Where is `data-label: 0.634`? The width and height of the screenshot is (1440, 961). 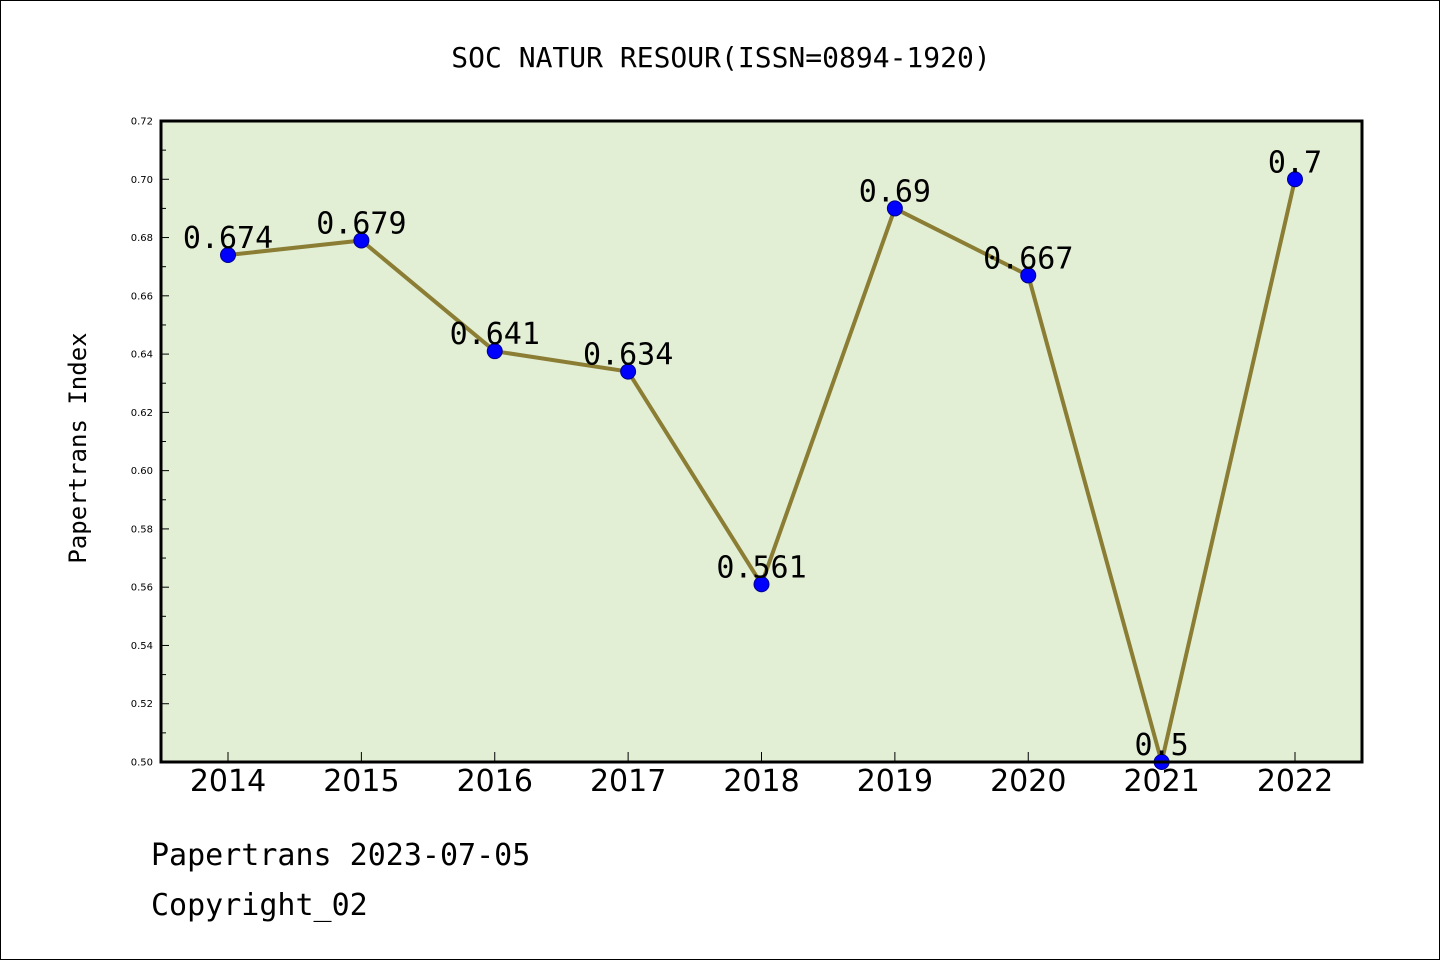
data-label: 0.634 is located at coordinates (628, 355).